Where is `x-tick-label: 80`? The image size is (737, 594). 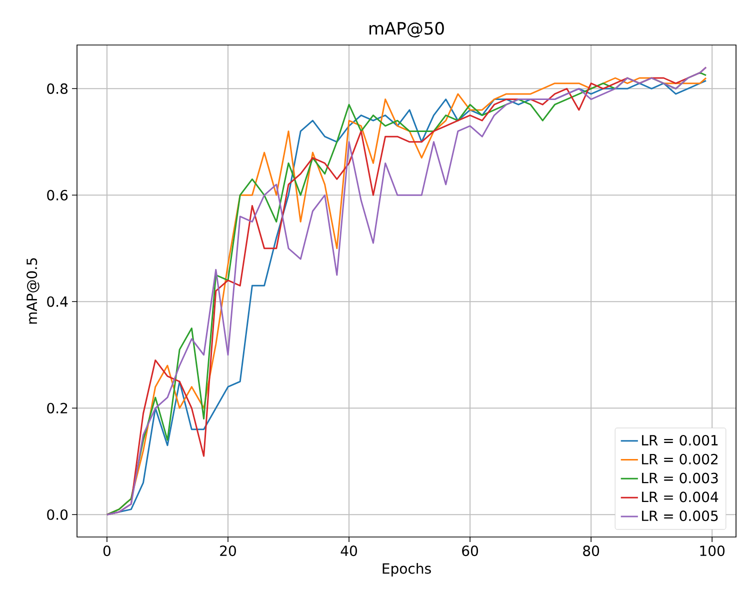
x-tick-label: 80 is located at coordinates (591, 551).